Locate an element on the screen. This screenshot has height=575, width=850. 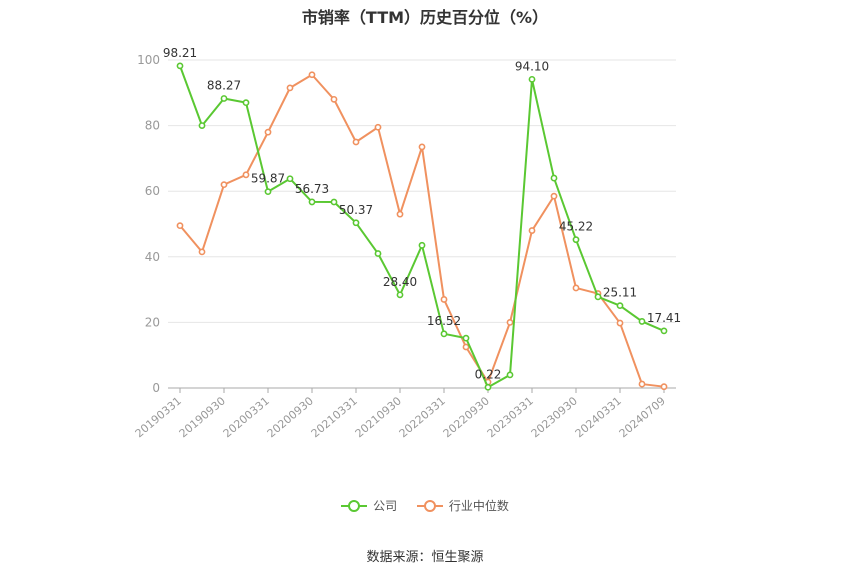
y-tick-label: 0 is located at coordinates (156, 388).